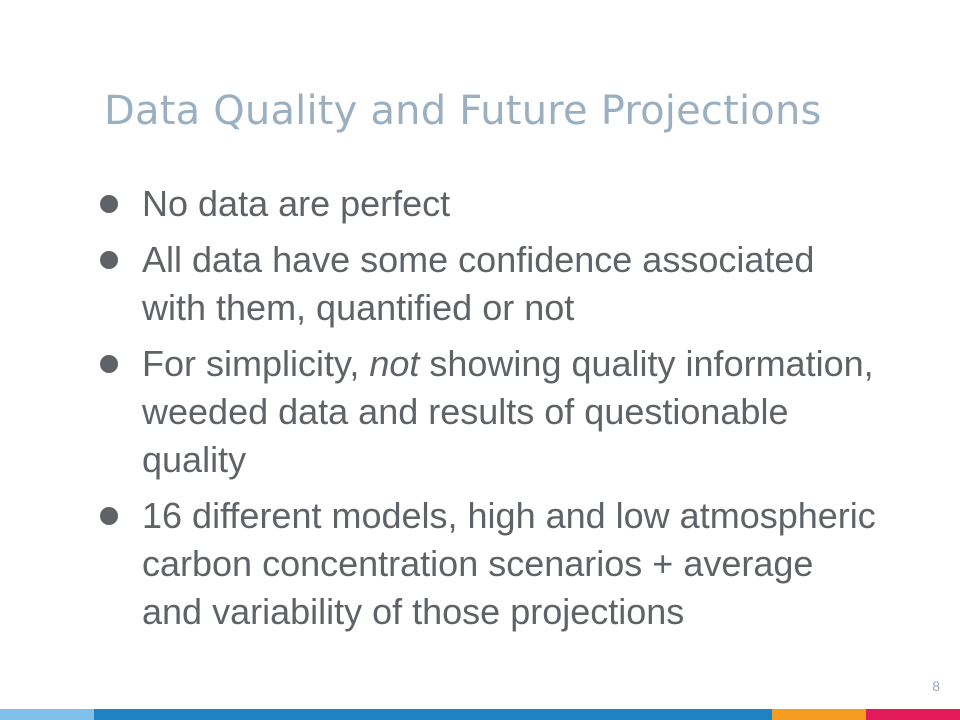 This screenshot has width=960, height=720. What do you see at coordinates (296, 203) in the screenshot?
I see `bullet-text: No data are perfect` at bounding box center [296, 203].